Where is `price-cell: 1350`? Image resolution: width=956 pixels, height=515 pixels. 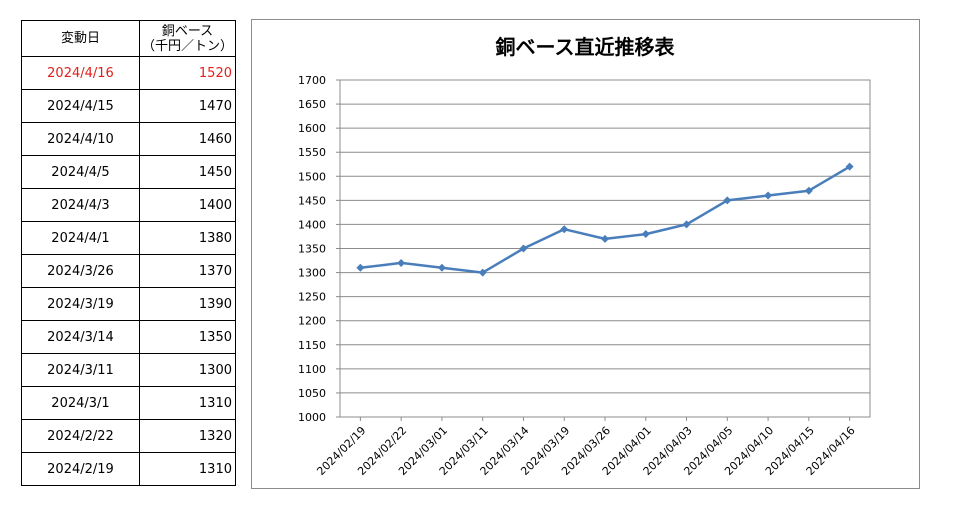
price-cell: 1350 is located at coordinates (187, 337).